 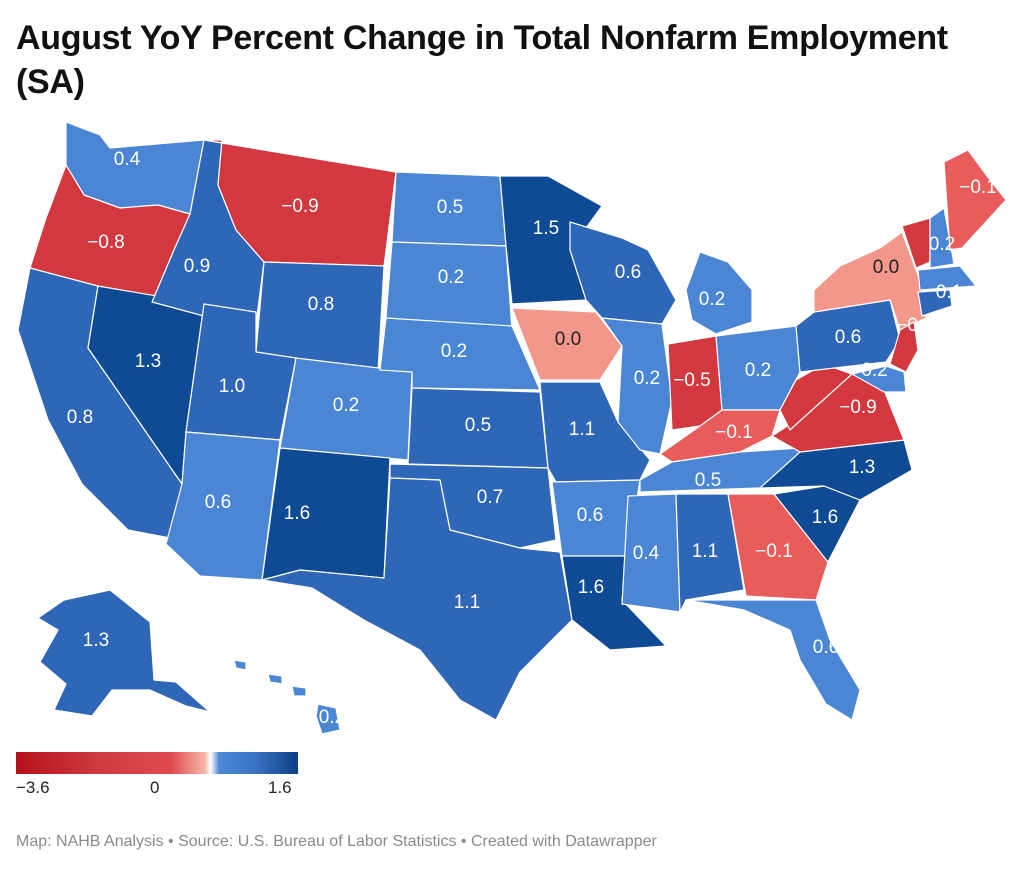 What do you see at coordinates (734, 432) in the screenshot?
I see `state-label-KY: −0.1` at bounding box center [734, 432].